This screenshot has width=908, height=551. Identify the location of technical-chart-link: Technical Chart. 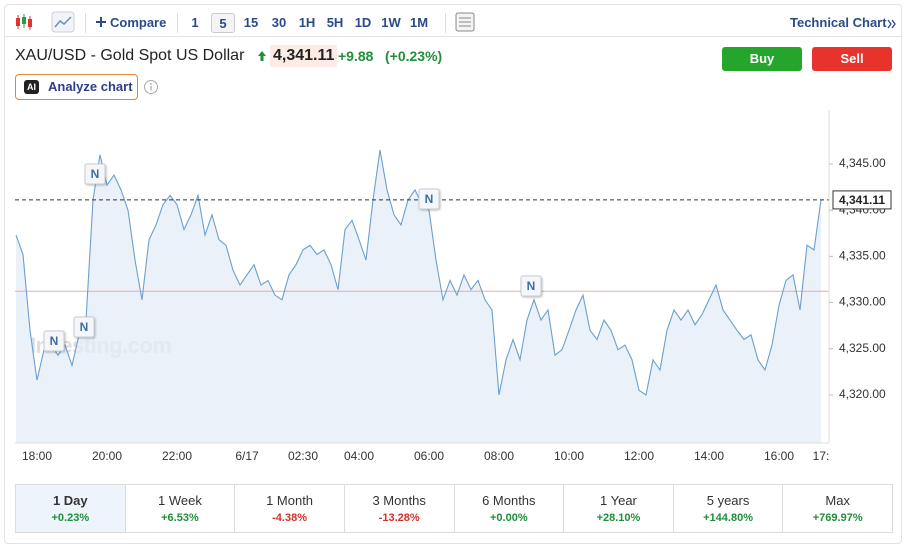
(838, 22).